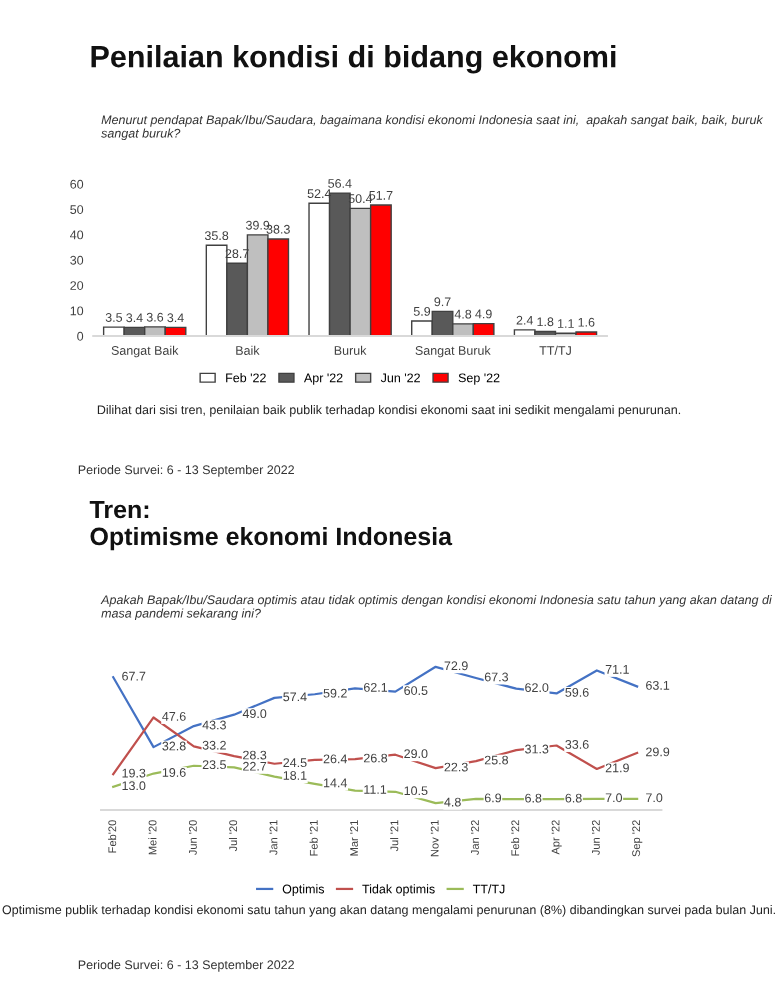 This screenshot has height=1000, width=778. I want to click on chart-title: Penilaian kondisi di bidang ekonomi, so click(353, 59).